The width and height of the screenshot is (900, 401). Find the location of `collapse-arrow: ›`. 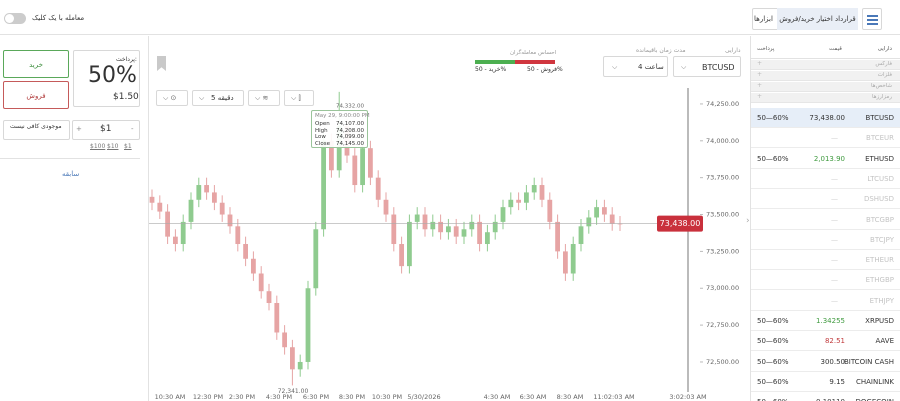

collapse-arrow: › is located at coordinates (748, 221).